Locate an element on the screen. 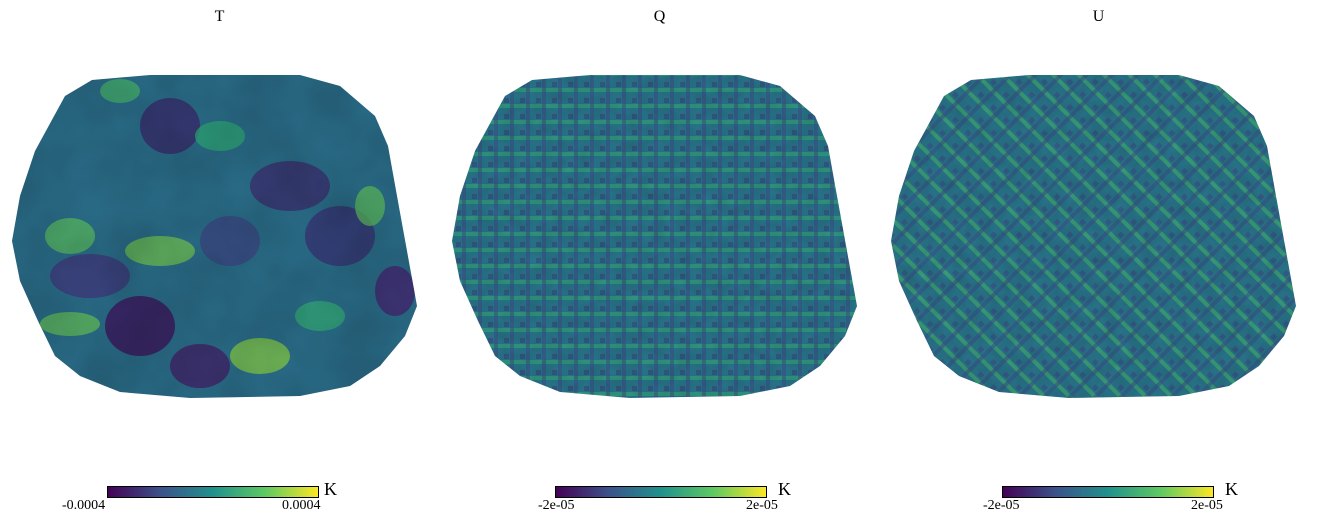 The image size is (1318, 522). colorbar-q is located at coordinates (661, 492).